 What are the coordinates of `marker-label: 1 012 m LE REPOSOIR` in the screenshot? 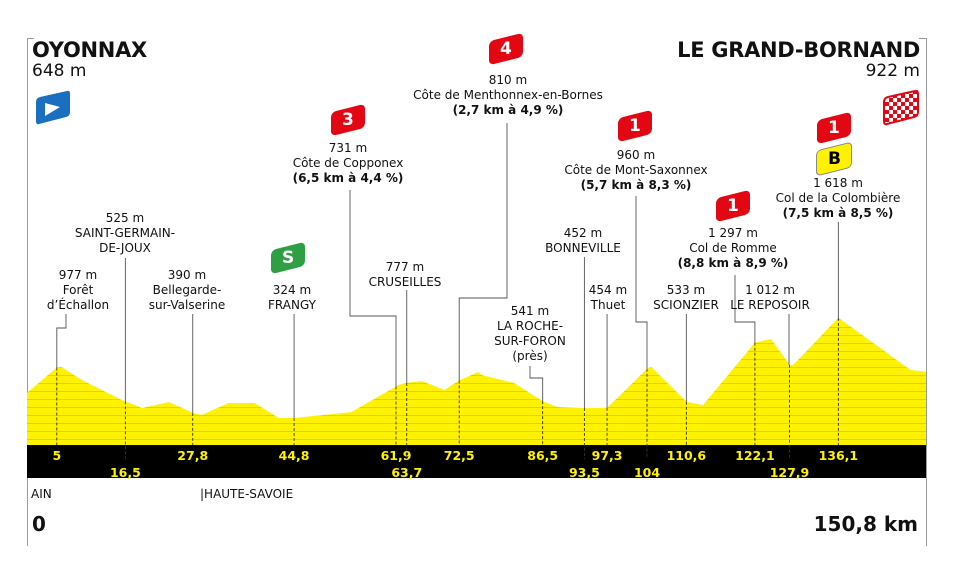 It's located at (770, 298).